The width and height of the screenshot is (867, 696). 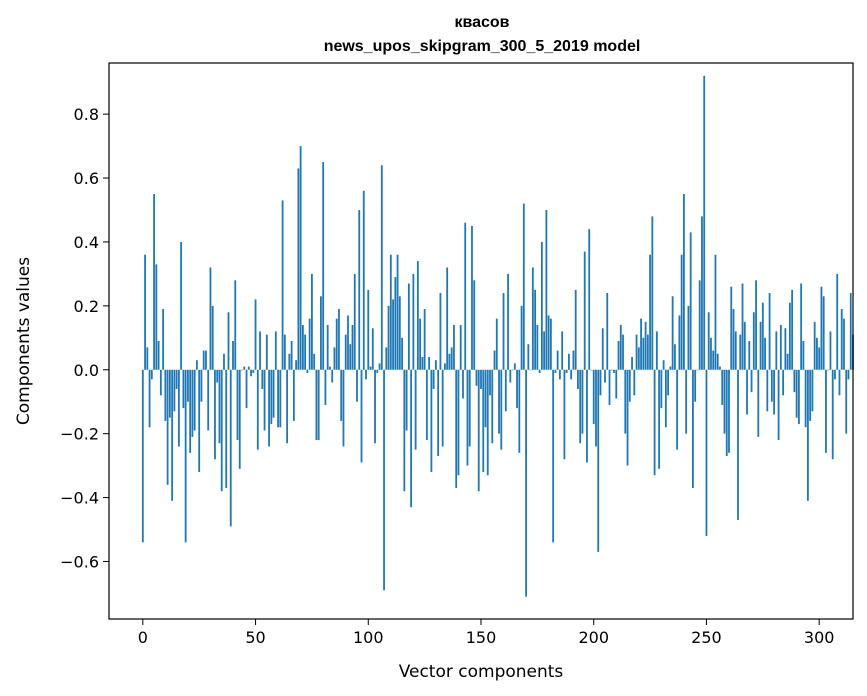 What do you see at coordinates (79, 434) in the screenshot?
I see `y-tick-label: −0.2` at bounding box center [79, 434].